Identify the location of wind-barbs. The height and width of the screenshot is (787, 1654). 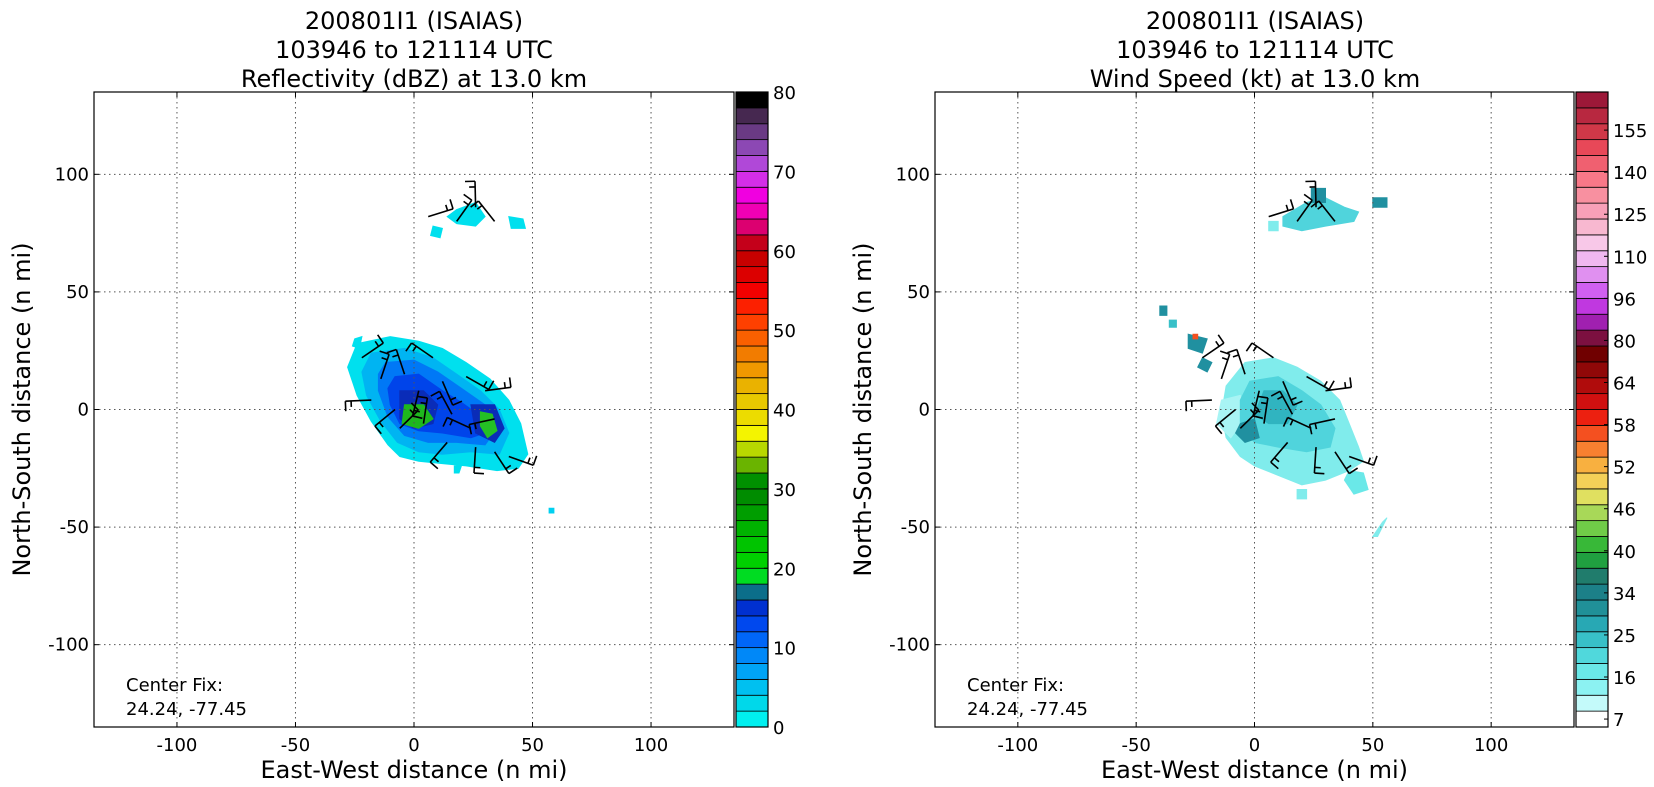
(1281, 327).